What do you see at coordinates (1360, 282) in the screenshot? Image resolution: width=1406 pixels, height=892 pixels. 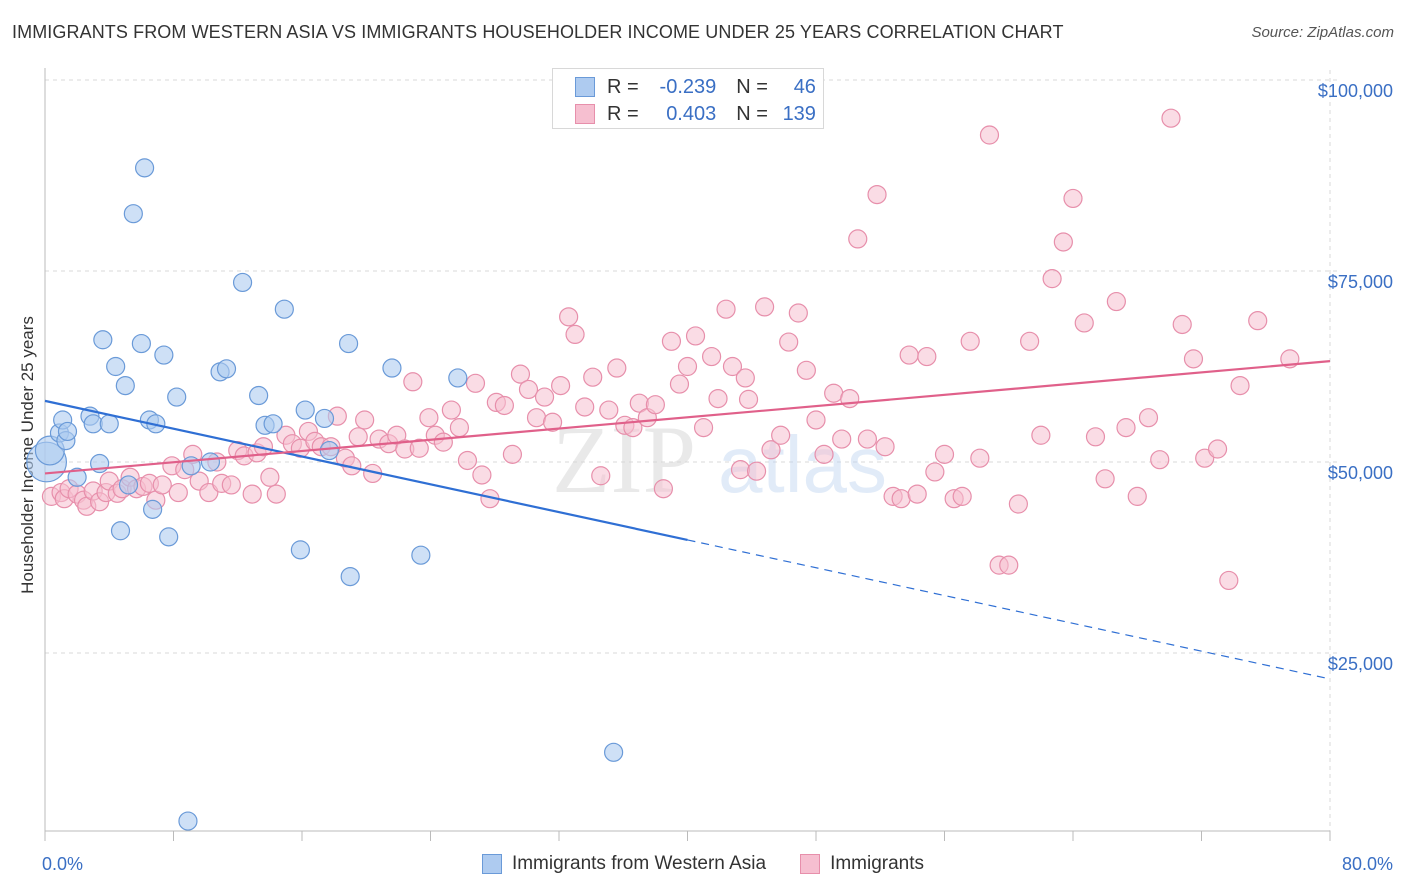 I see `y-tick-label: $75,000` at bounding box center [1360, 282].